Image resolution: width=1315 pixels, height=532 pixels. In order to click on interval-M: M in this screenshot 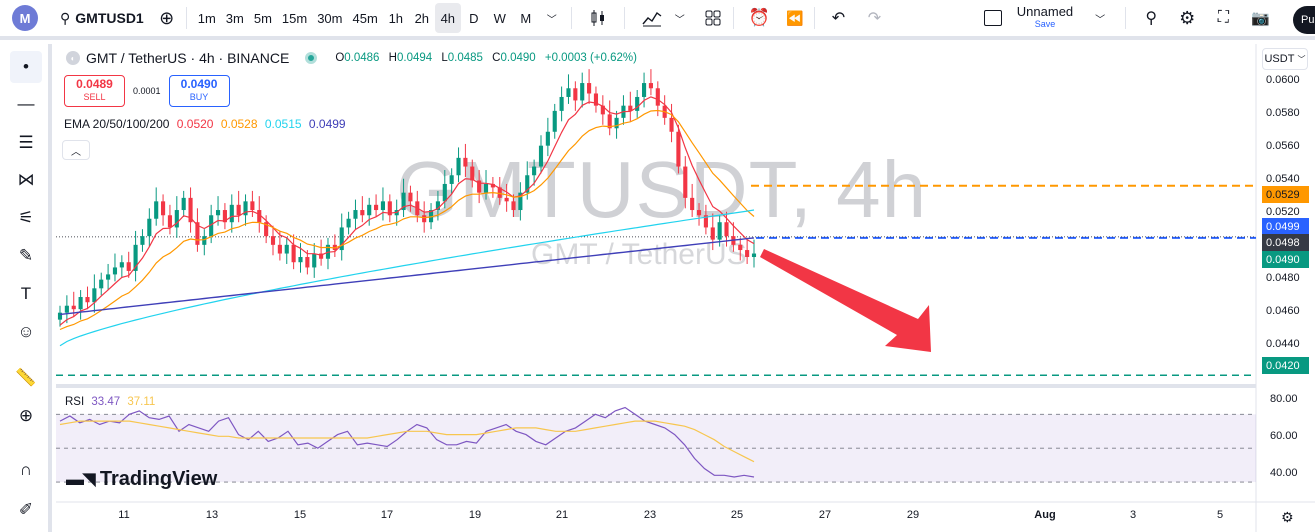, I will do `click(526, 18)`.